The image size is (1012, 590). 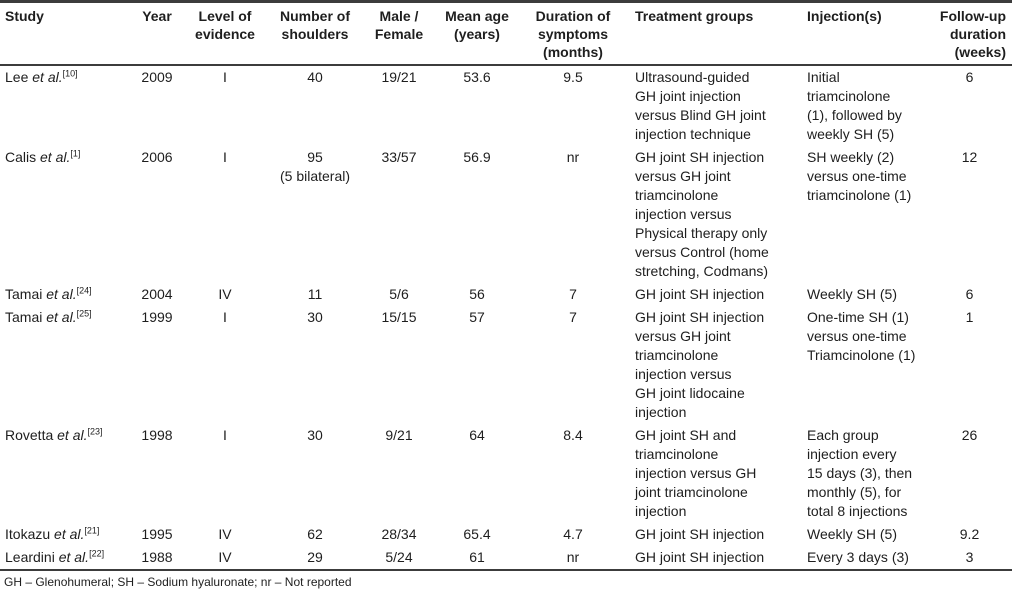 What do you see at coordinates (97, 553) in the screenshot?
I see `study-reference: [22]` at bounding box center [97, 553].